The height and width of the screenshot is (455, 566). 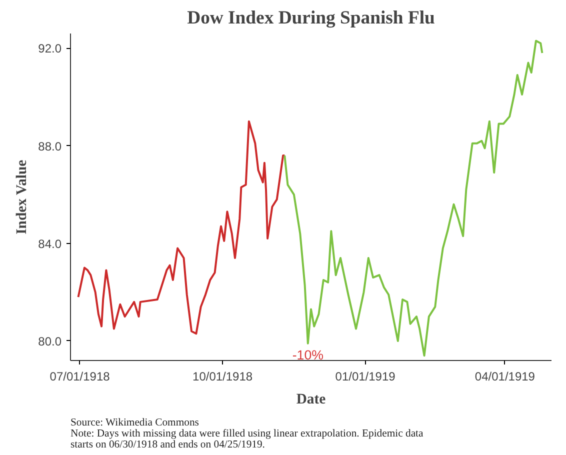 I want to click on x-axis-title: Date, so click(x=311, y=400).